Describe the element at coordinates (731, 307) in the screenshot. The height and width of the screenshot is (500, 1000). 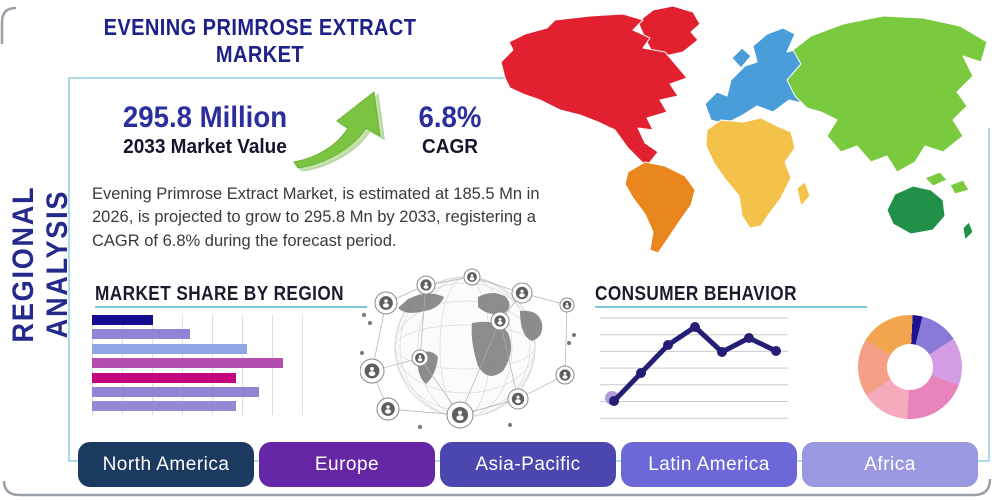
I see `consumer-behavior-underline` at that location.